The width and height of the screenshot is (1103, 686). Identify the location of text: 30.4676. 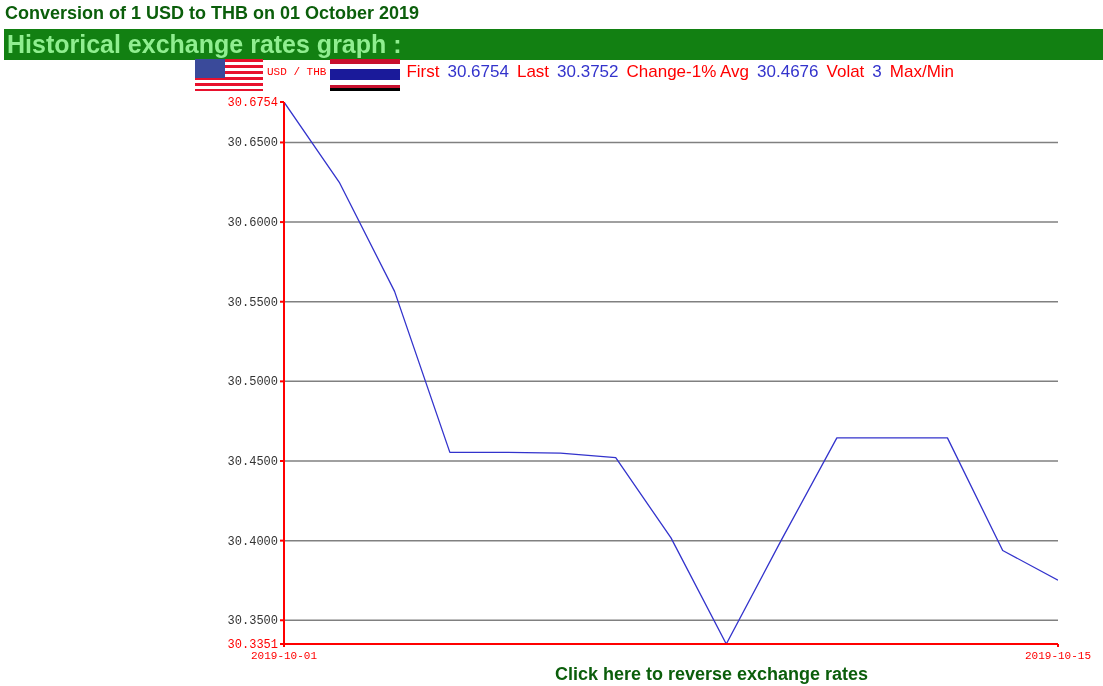
(788, 72).